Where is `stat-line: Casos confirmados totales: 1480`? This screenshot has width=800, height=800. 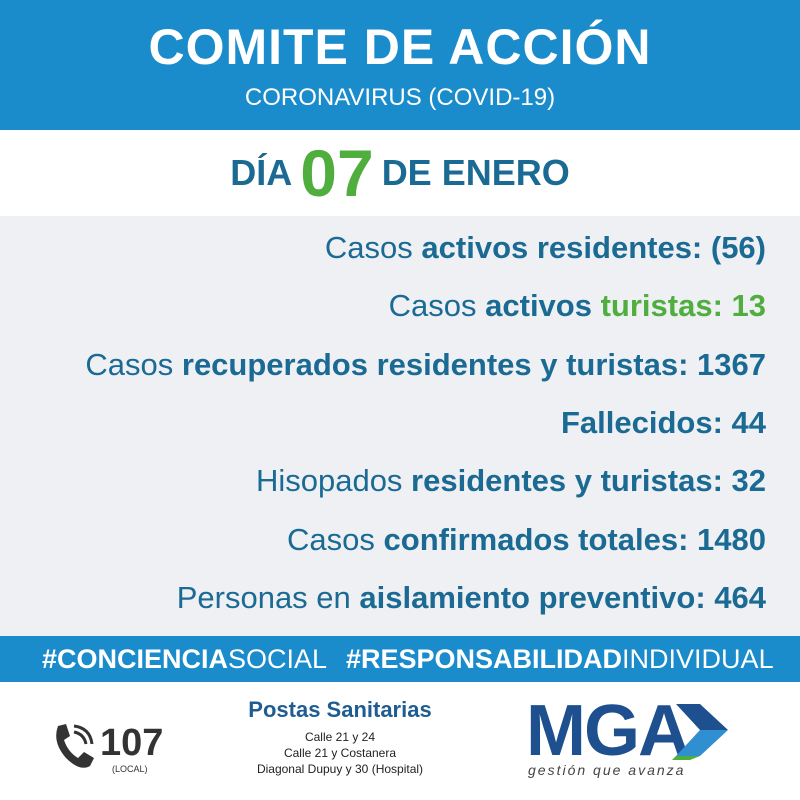 stat-line: Casos confirmados totales: 1480 is located at coordinates (526, 540).